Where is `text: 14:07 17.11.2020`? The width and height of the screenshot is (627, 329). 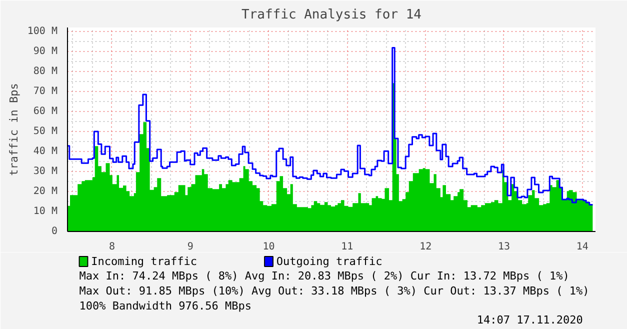
text: 14:07 17.11.2020 is located at coordinates (529, 320).